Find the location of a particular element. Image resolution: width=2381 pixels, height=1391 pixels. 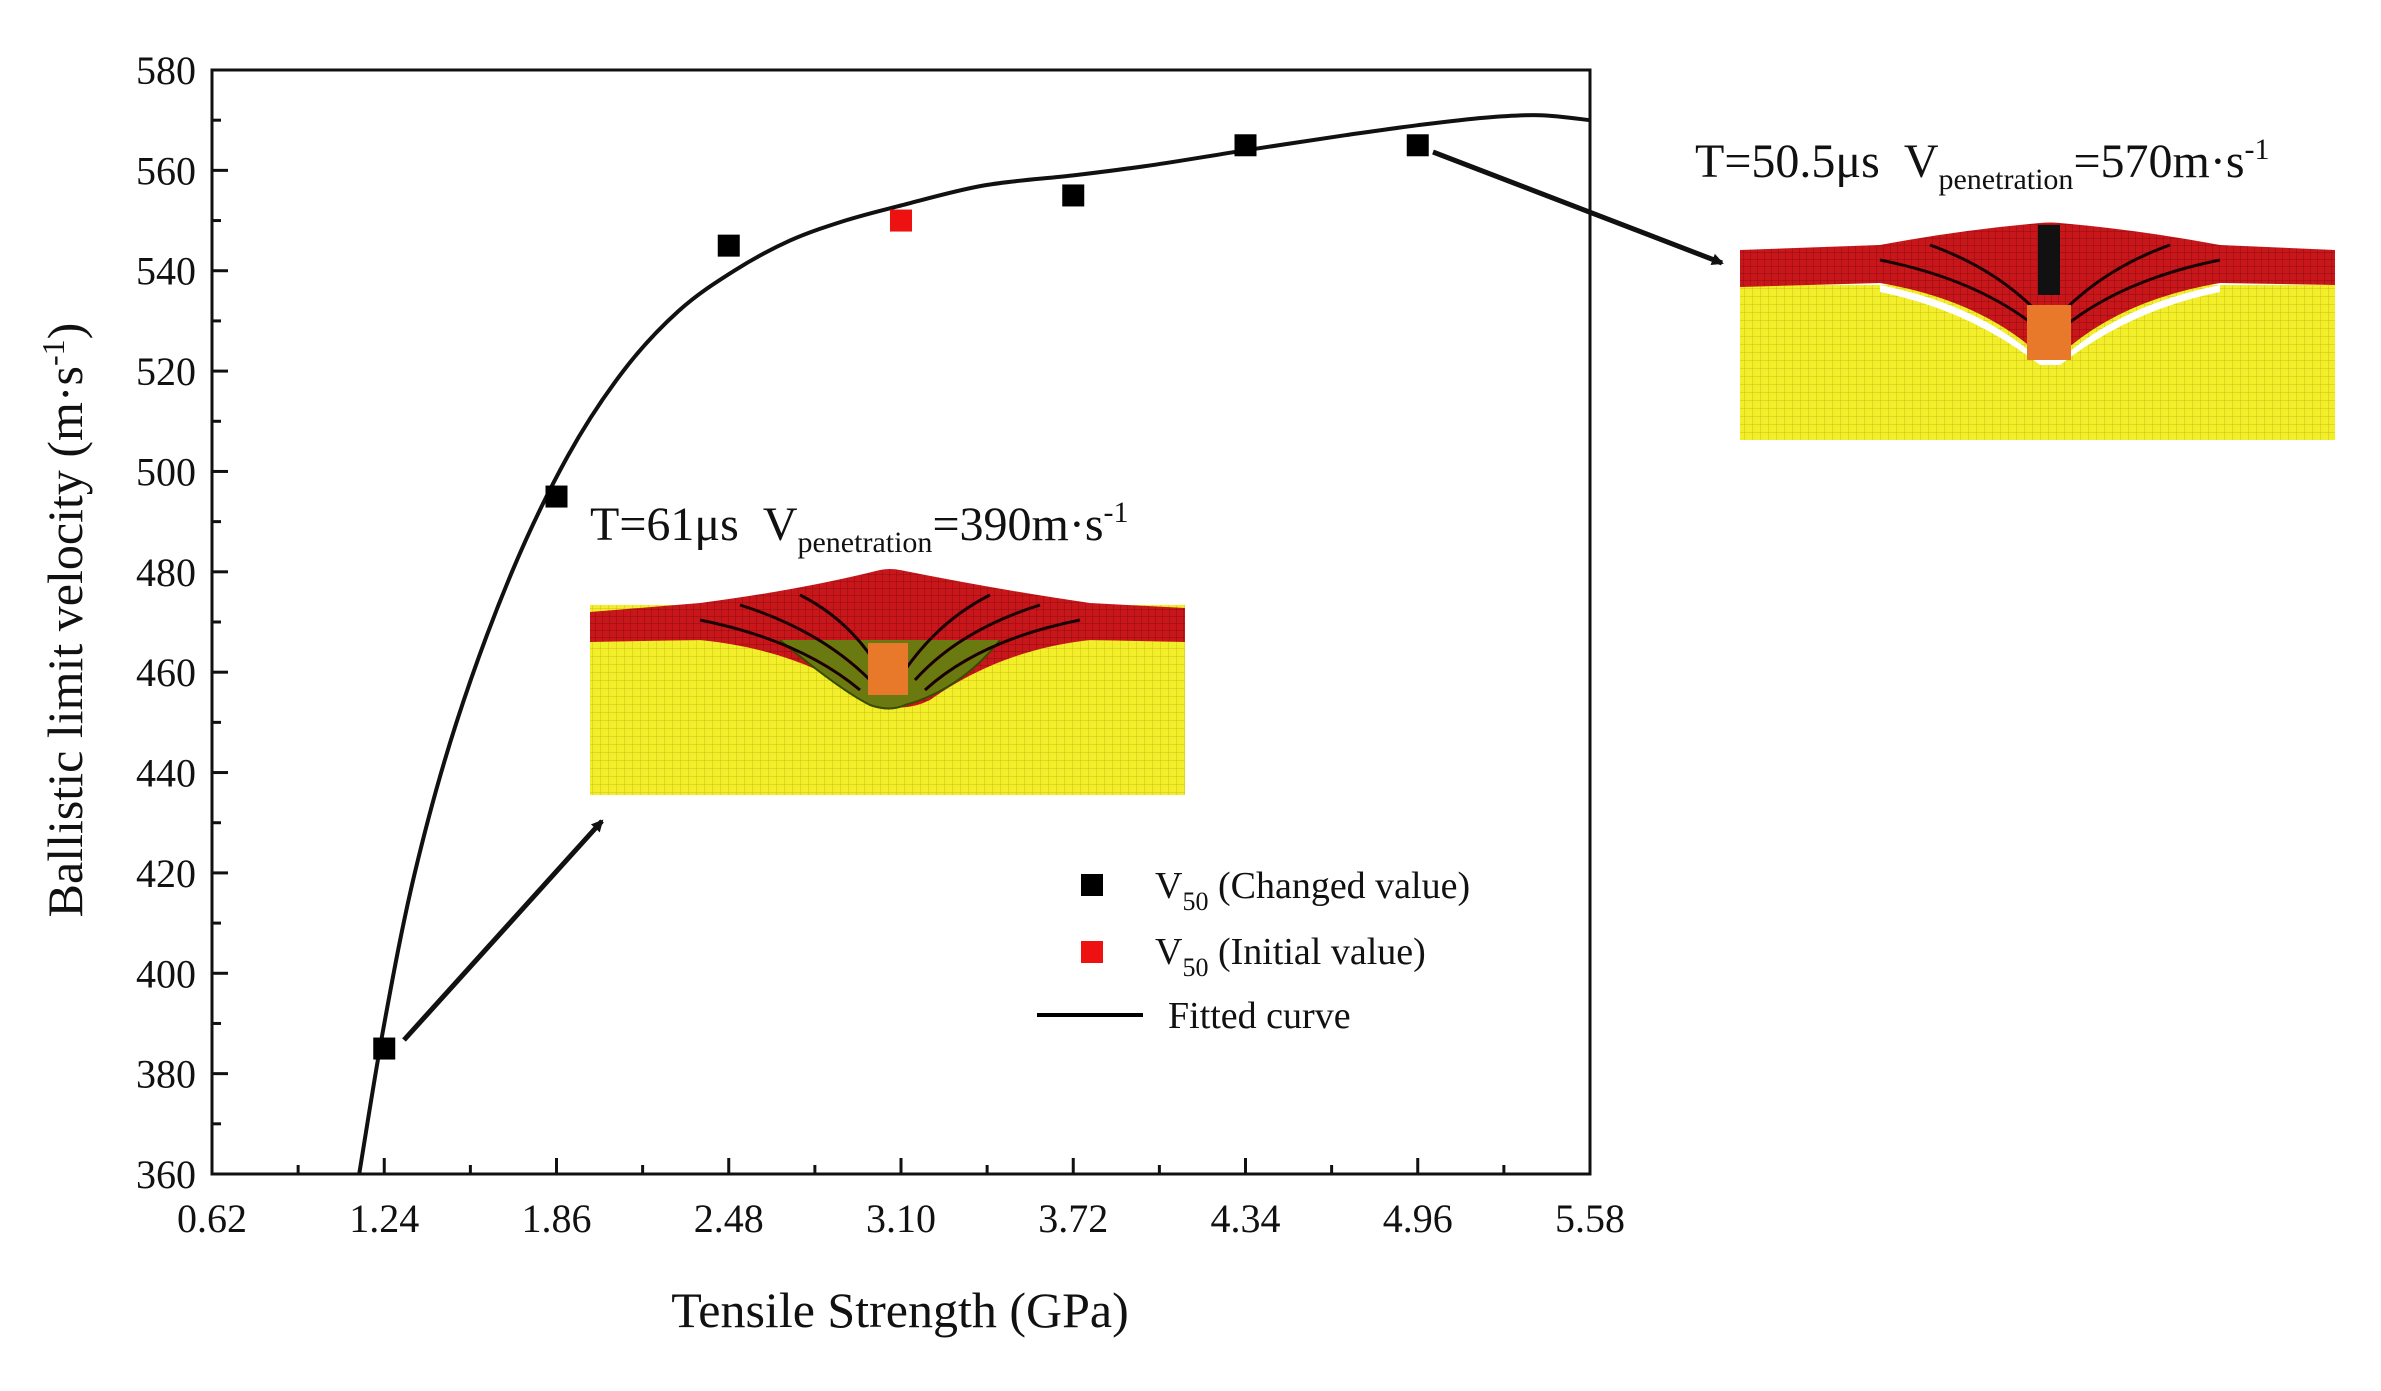

y-tick-label: 500 is located at coordinates (166, 471).